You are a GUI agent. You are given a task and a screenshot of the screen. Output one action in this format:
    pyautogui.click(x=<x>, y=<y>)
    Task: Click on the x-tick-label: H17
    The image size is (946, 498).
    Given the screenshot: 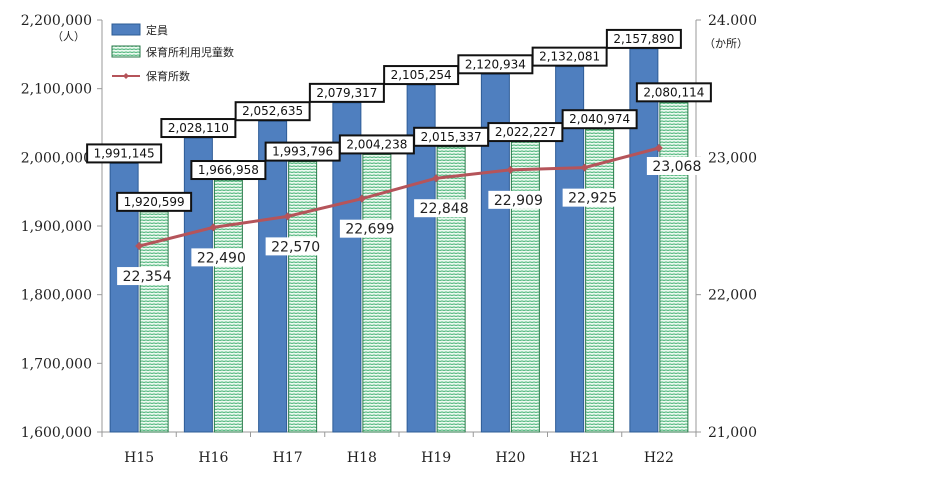 What is the action you would take?
    pyautogui.click(x=288, y=458)
    